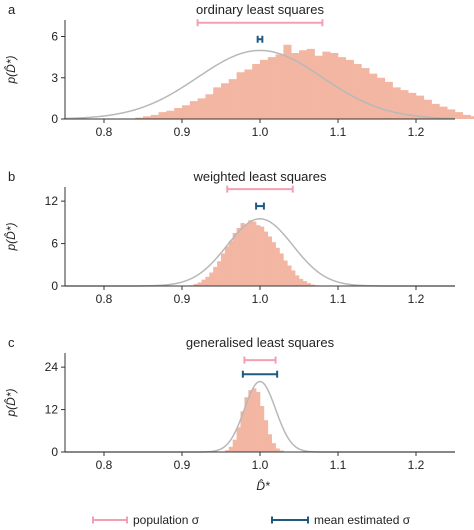  I want to click on x-axis-label: D̂*, so click(263, 485).